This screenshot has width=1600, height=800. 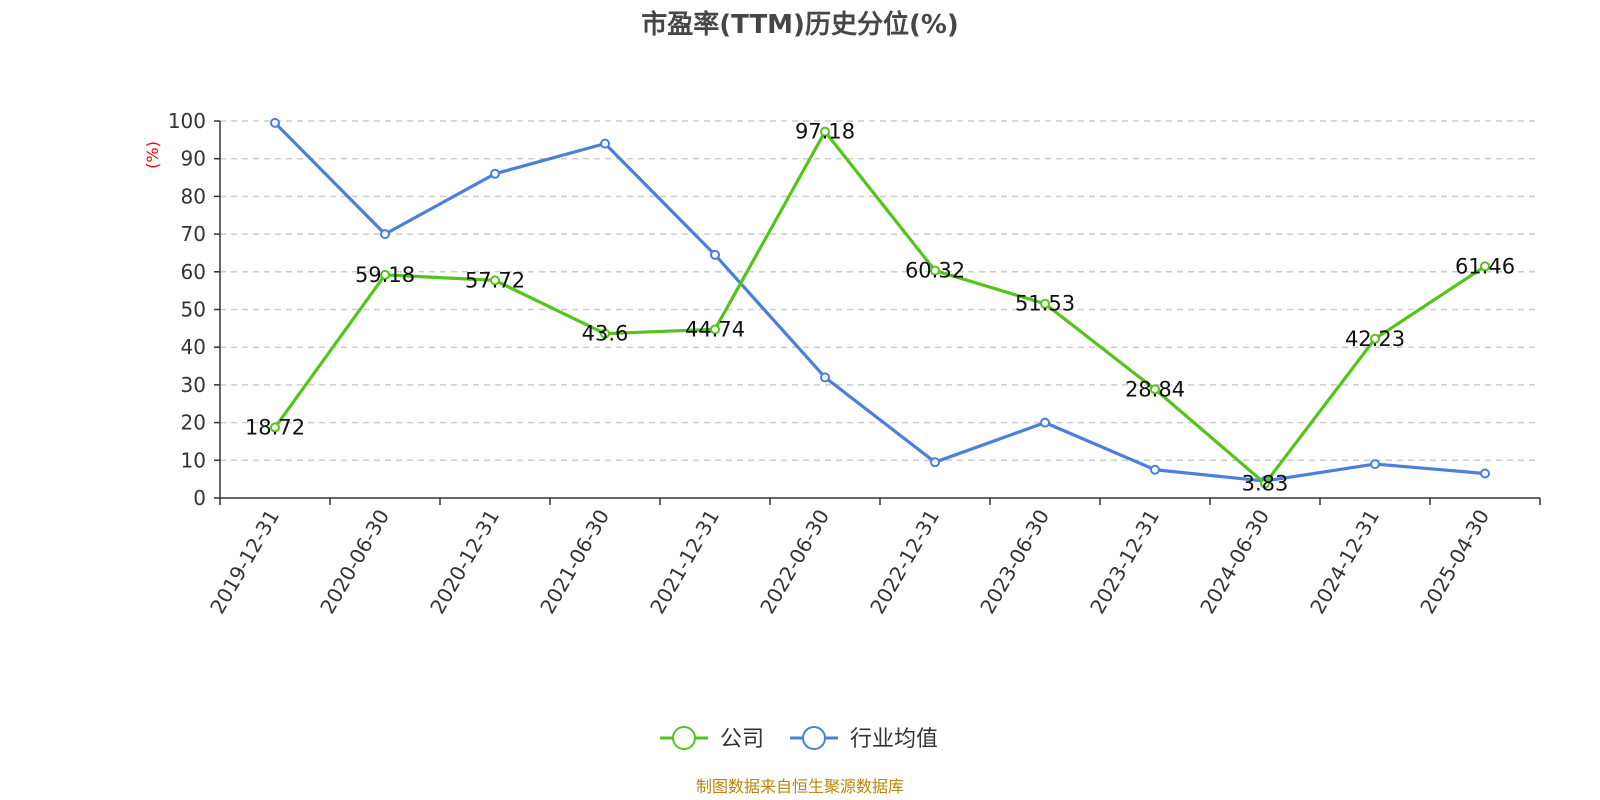 What do you see at coordinates (193, 272) in the screenshot?
I see `y-tick-label: 60` at bounding box center [193, 272].